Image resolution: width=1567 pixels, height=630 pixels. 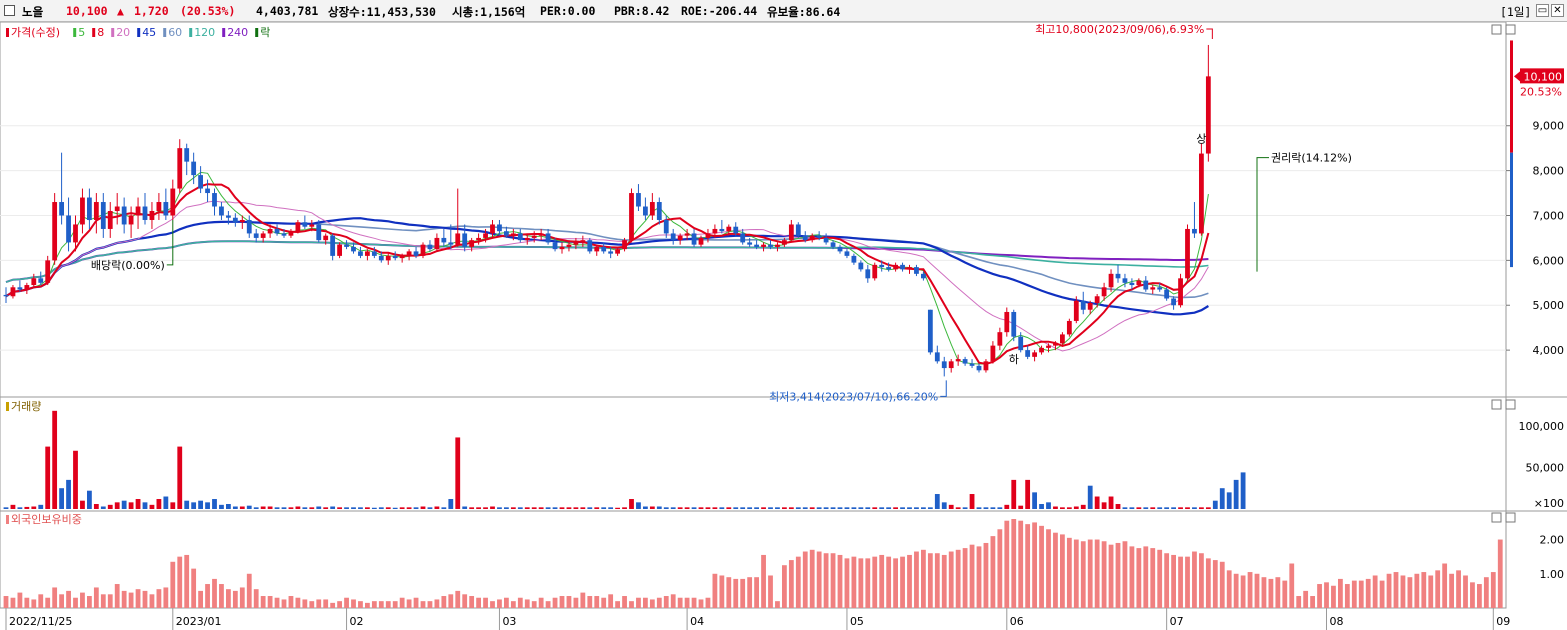 What do you see at coordinates (1014, 359) in the screenshot?
I see `limit-down-marker: 하` at bounding box center [1014, 359].